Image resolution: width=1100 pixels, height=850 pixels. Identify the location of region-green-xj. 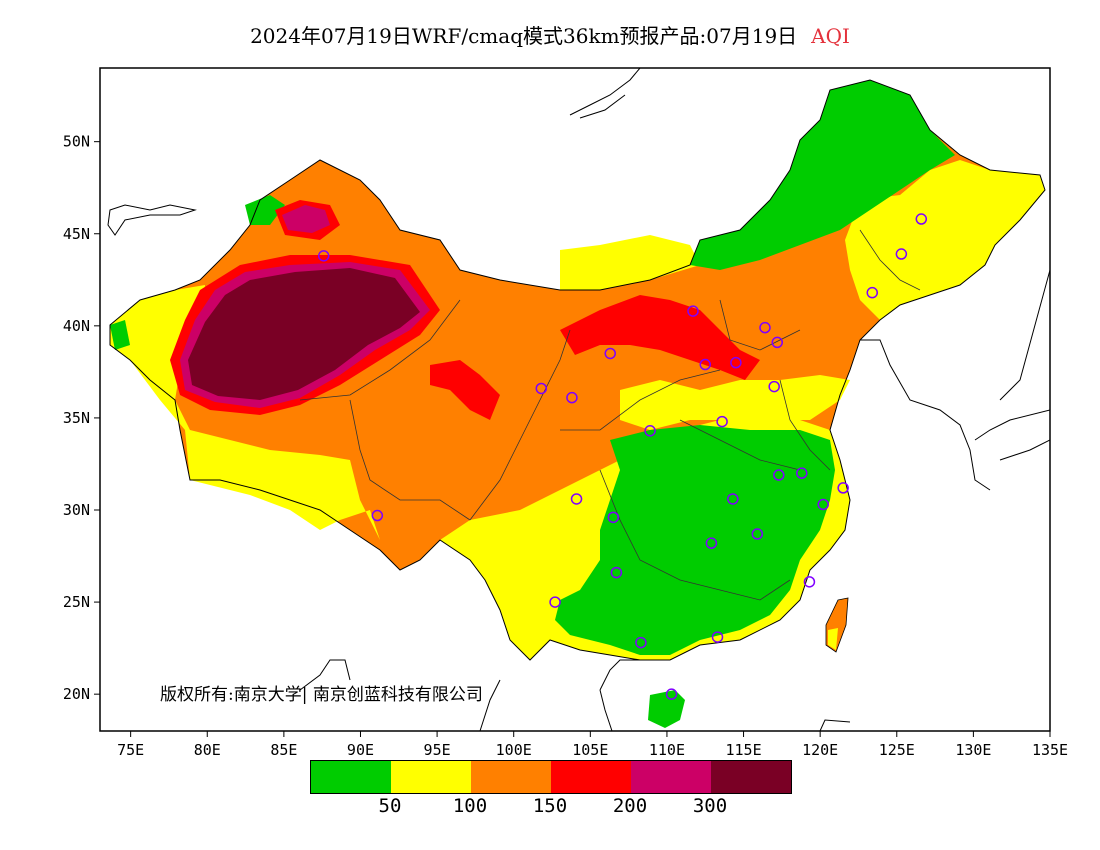
(265, 210).